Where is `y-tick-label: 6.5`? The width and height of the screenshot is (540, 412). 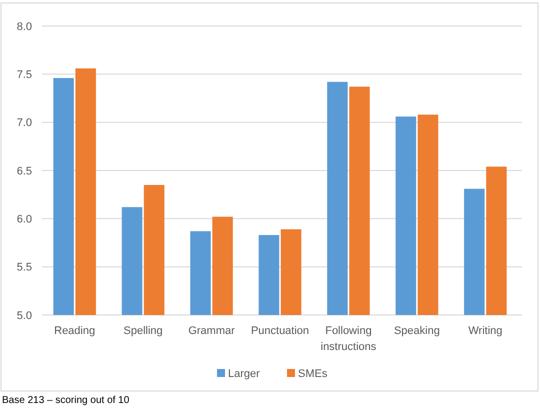
y-tick-label: 6.5 is located at coordinates (24, 171).